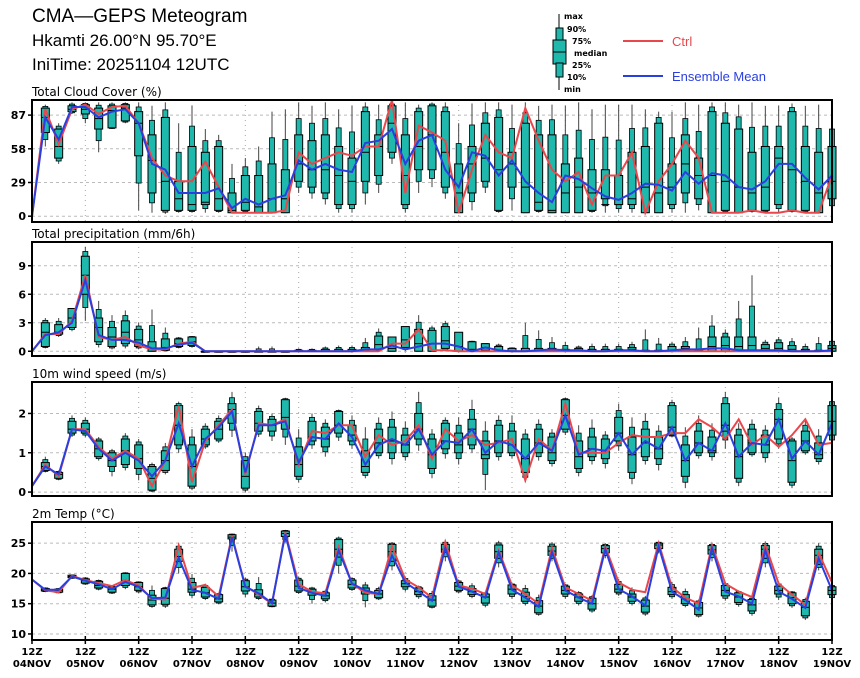  Describe the element at coordinates (124, 40) in the screenshot. I see `location-label: Hkamti 26.00°N 95.70°E` at that location.